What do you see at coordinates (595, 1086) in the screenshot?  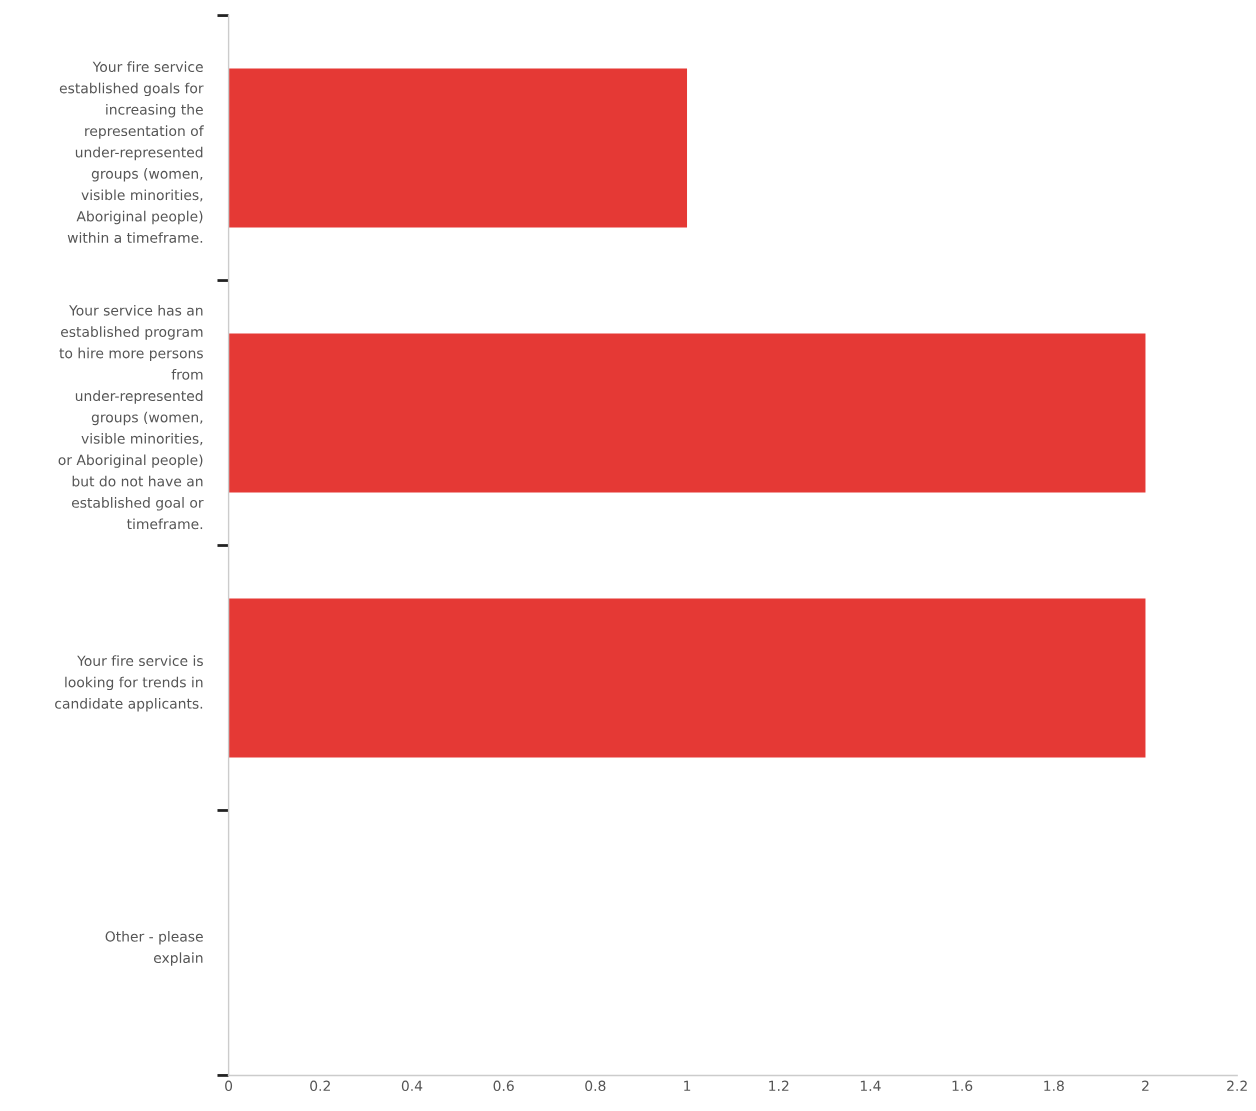 I see `x-tick-label: 0.8` at bounding box center [595, 1086].